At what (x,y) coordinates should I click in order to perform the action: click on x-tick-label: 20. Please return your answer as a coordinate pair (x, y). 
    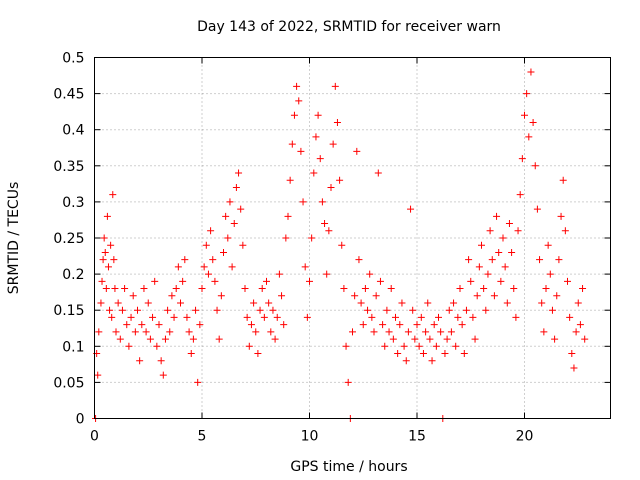
    Looking at the image, I should click on (525, 437).